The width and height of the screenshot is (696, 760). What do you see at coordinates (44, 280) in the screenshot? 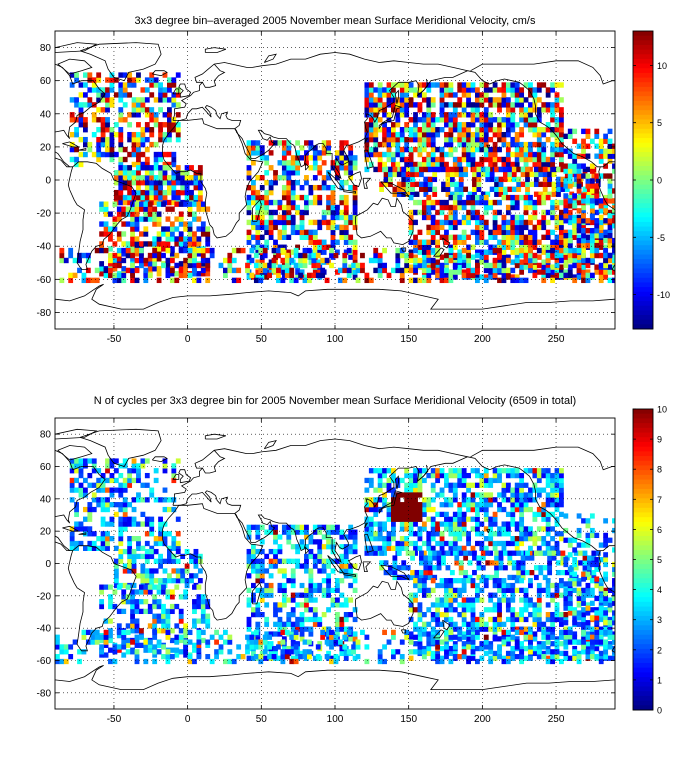
I see `y-tick-label: -60` at bounding box center [44, 280].